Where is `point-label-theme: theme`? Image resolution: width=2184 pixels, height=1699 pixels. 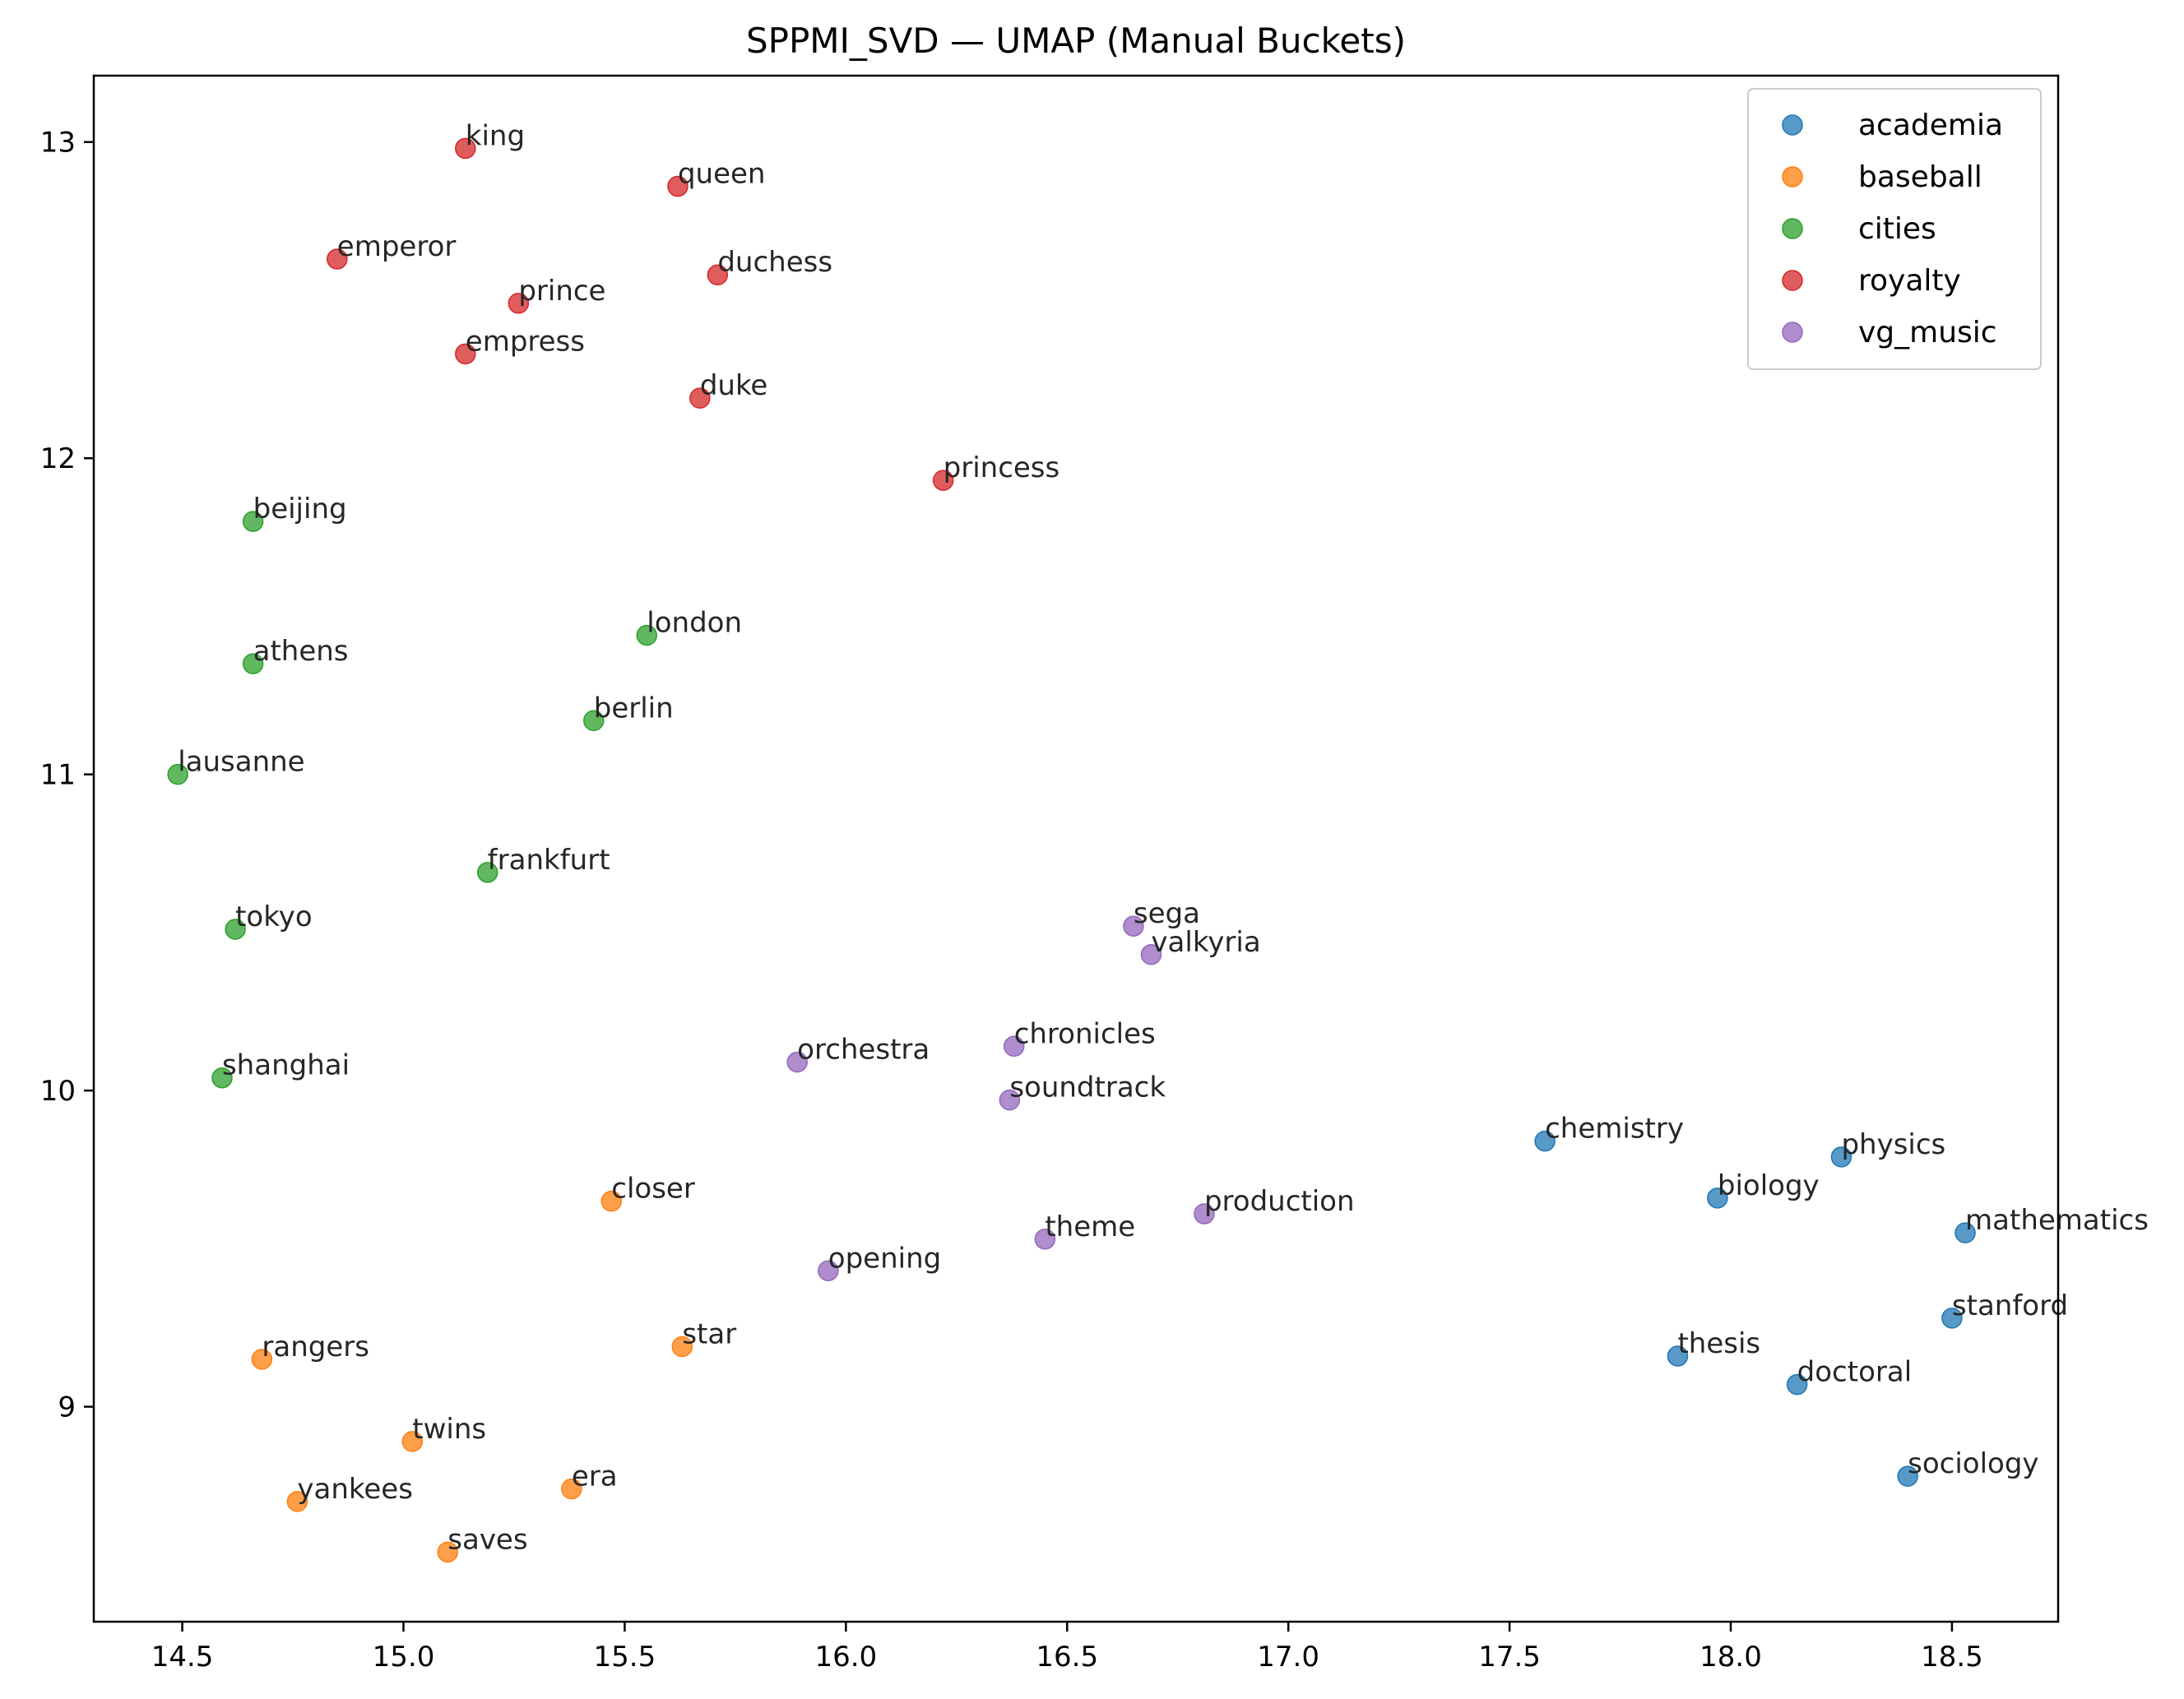
point-label-theme: theme is located at coordinates (1090, 1227).